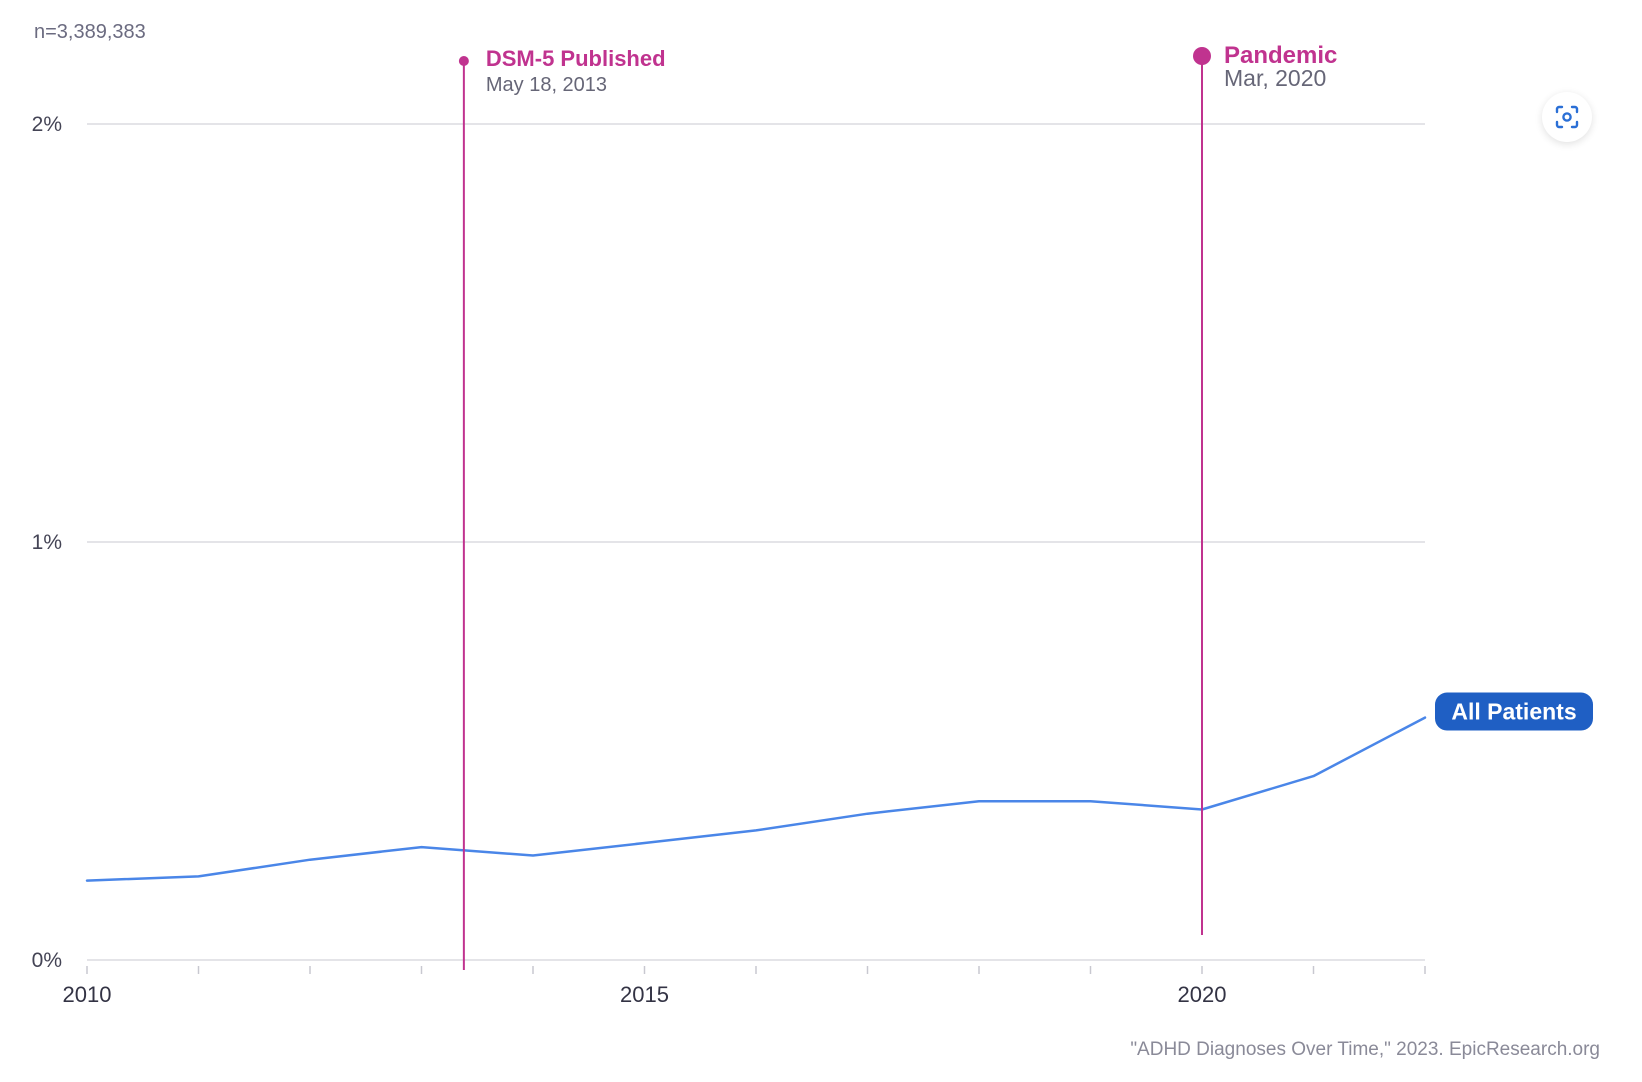  I want to click on event-label: DSM-5 Published, so click(576, 58).